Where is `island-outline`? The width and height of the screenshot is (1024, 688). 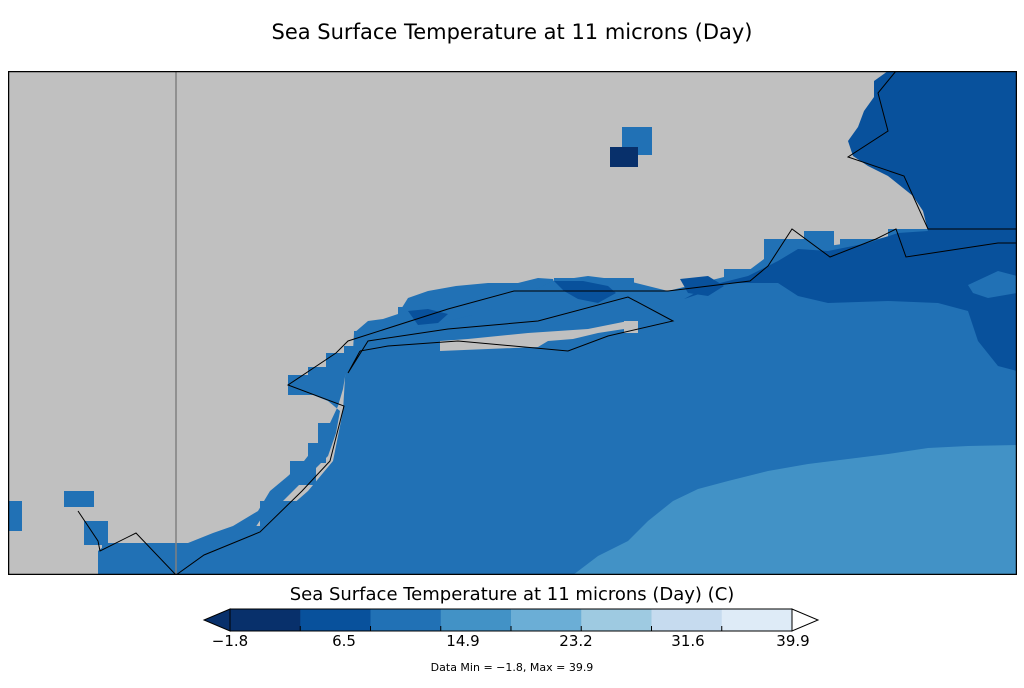
island-outline is located at coordinates (931, 150).